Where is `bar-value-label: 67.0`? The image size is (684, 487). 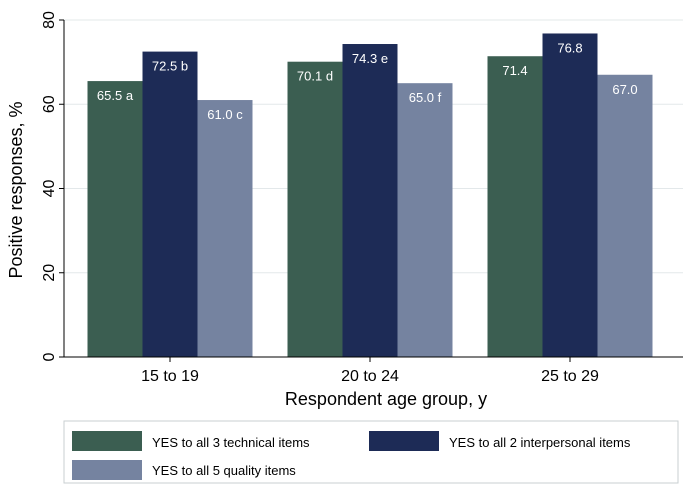 bar-value-label: 67.0 is located at coordinates (624, 89).